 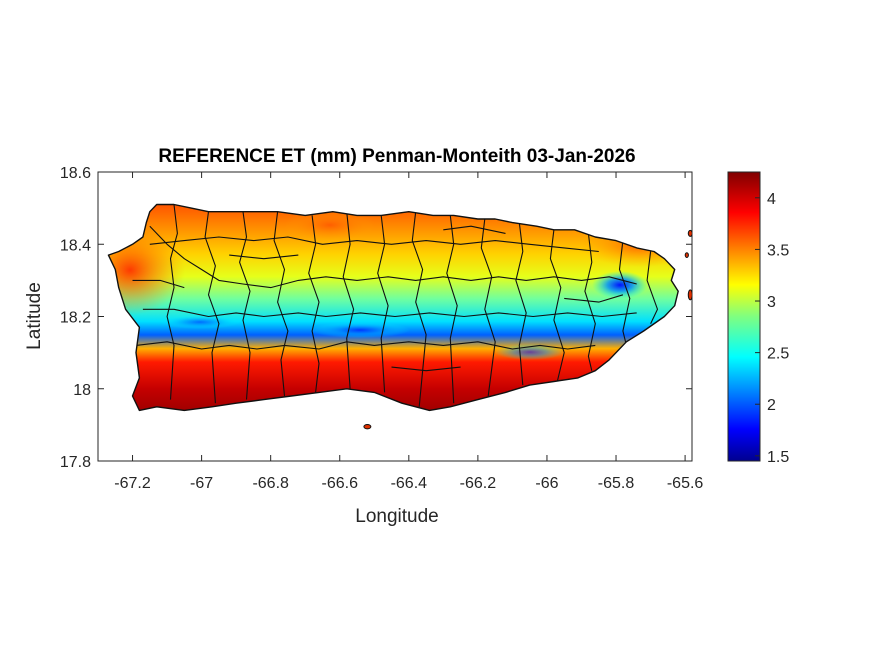 I want to click on x-tick-label: -67.2, so click(x=132, y=483).